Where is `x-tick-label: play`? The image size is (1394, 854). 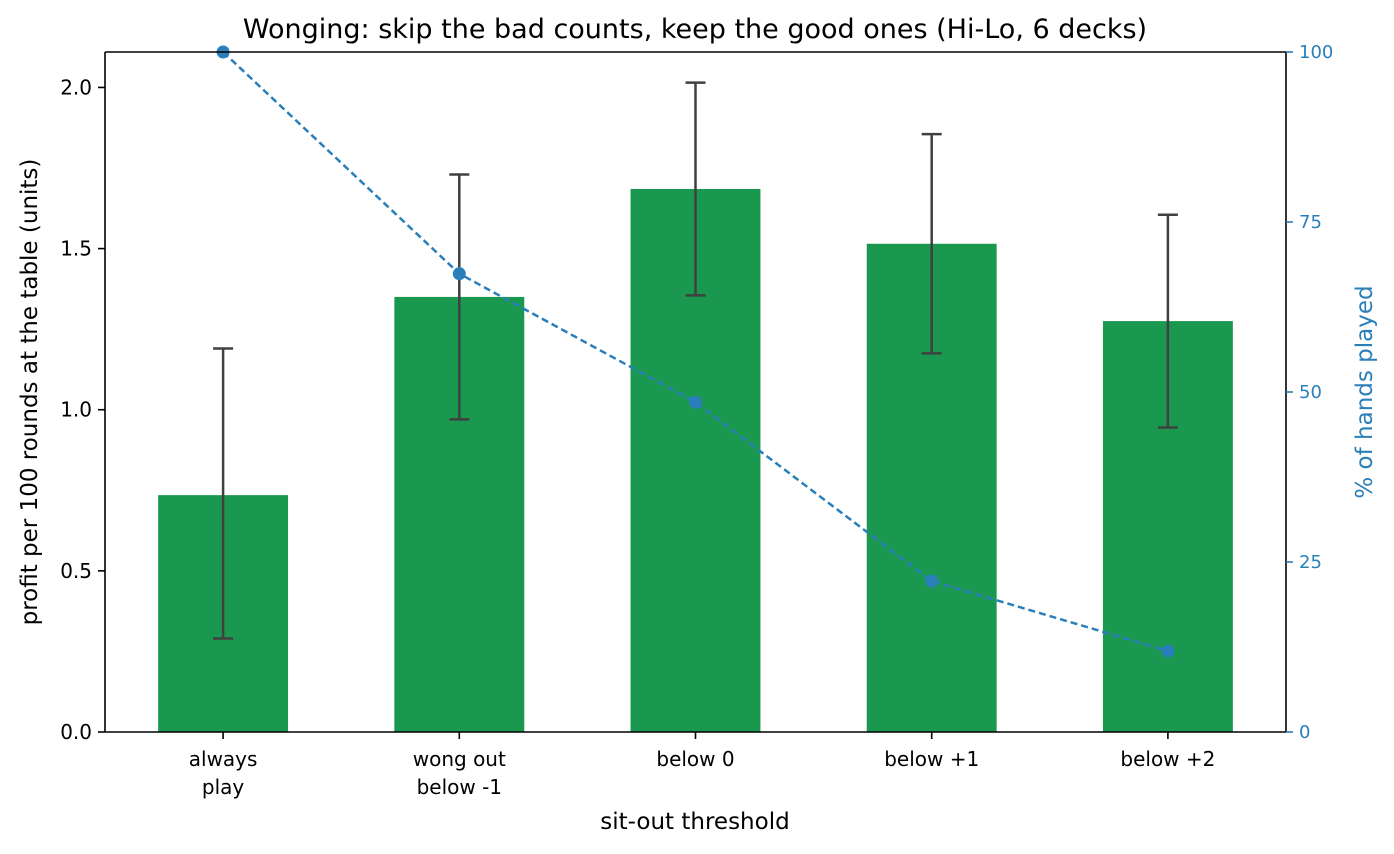
x-tick-label: play is located at coordinates (223, 787).